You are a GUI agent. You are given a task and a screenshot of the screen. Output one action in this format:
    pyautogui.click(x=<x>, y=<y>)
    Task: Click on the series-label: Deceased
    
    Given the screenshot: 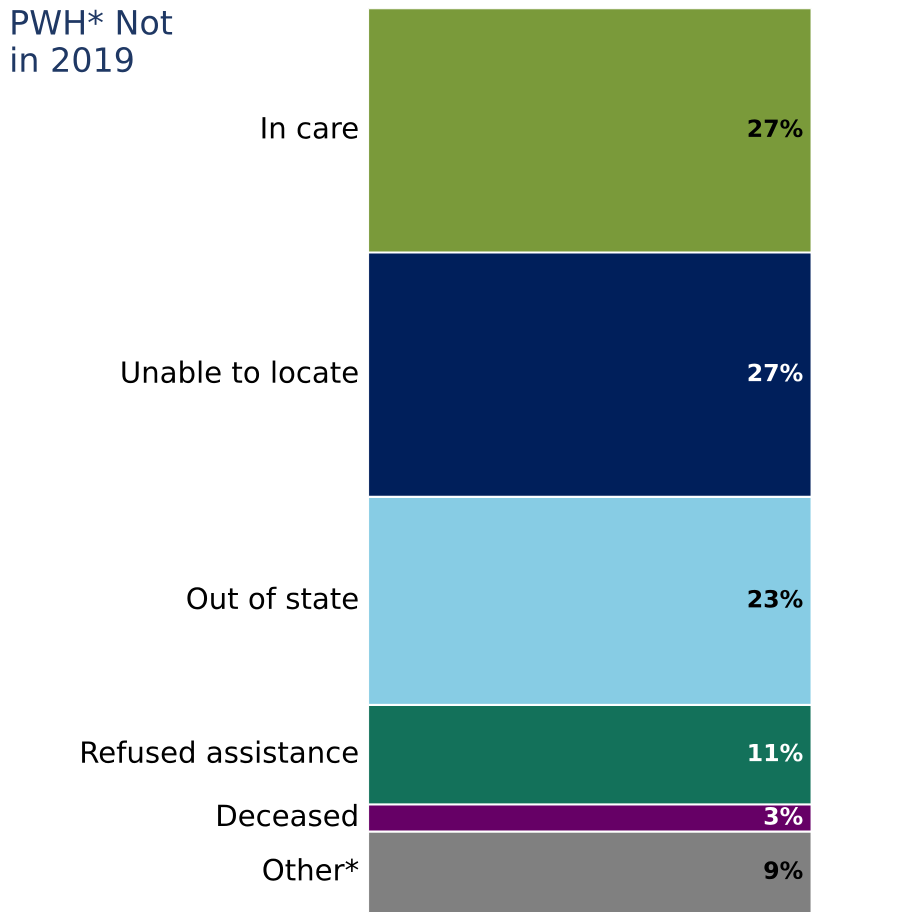 What is the action you would take?
    pyautogui.click(x=287, y=815)
    